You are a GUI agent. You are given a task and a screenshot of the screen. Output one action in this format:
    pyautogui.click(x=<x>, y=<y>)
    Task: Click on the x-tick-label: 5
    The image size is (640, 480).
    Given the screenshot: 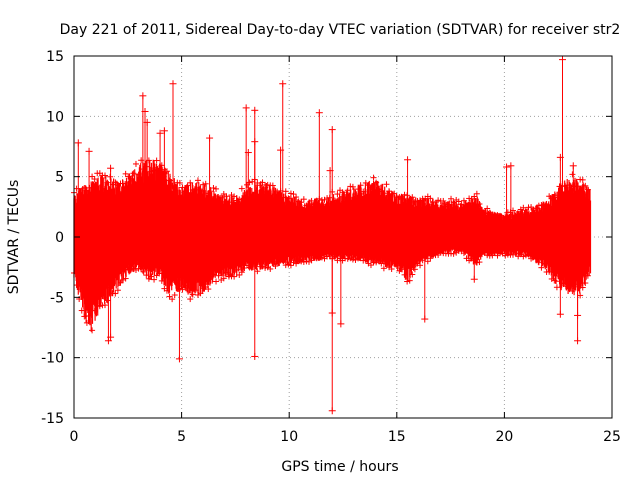 What is the action you would take?
    pyautogui.click(x=181, y=437)
    